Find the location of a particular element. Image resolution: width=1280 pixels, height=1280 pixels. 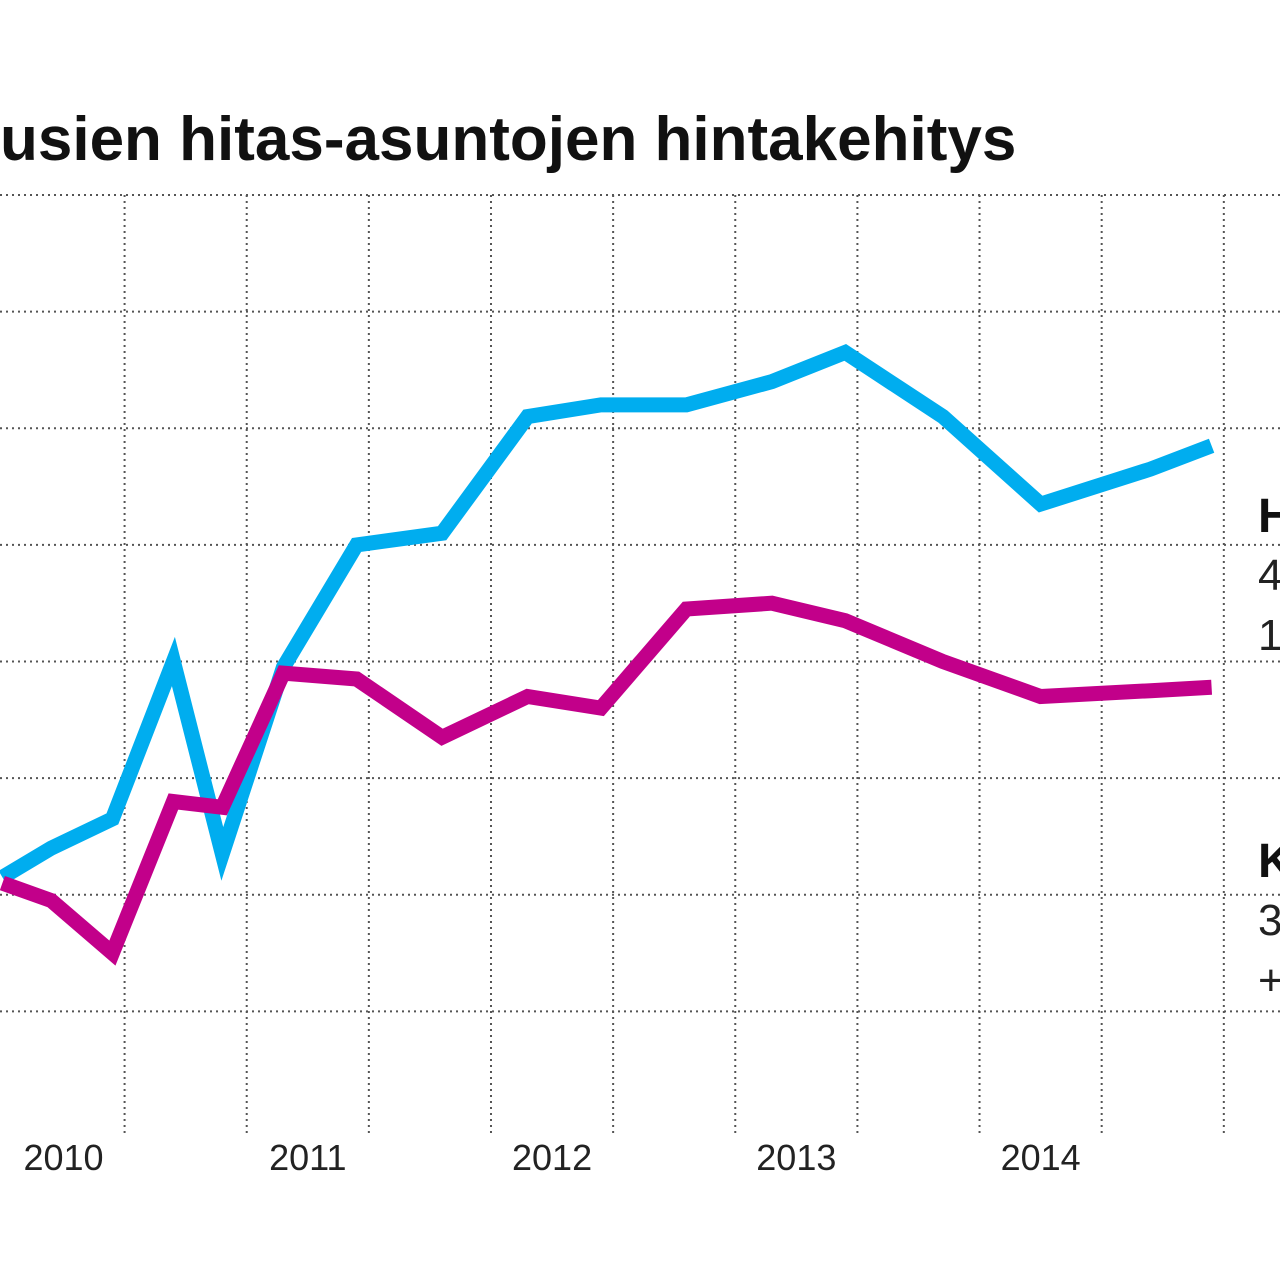

series-label-magenta-title: K is located at coordinates (1269, 861).